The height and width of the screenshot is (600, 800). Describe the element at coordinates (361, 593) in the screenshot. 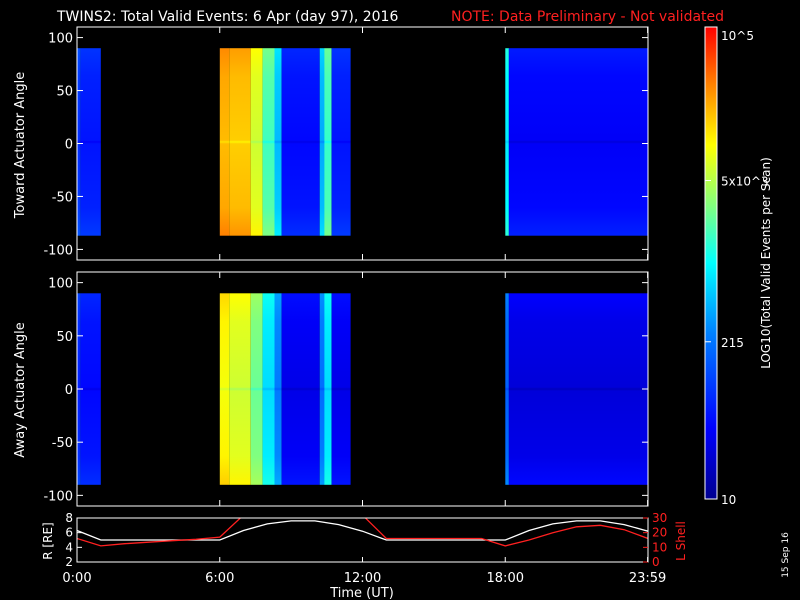

I see `x-axis-label: Time (UT)` at that location.